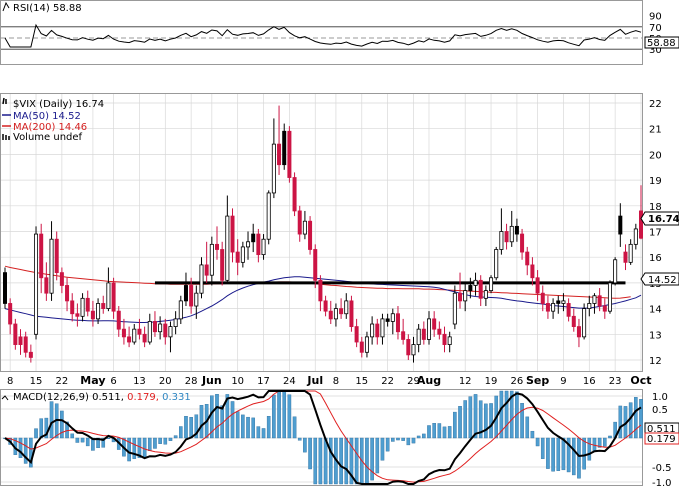 The height and width of the screenshot is (486, 679). What do you see at coordinates (655, 310) in the screenshot?
I see `price-tick-label: 14` at bounding box center [655, 310].